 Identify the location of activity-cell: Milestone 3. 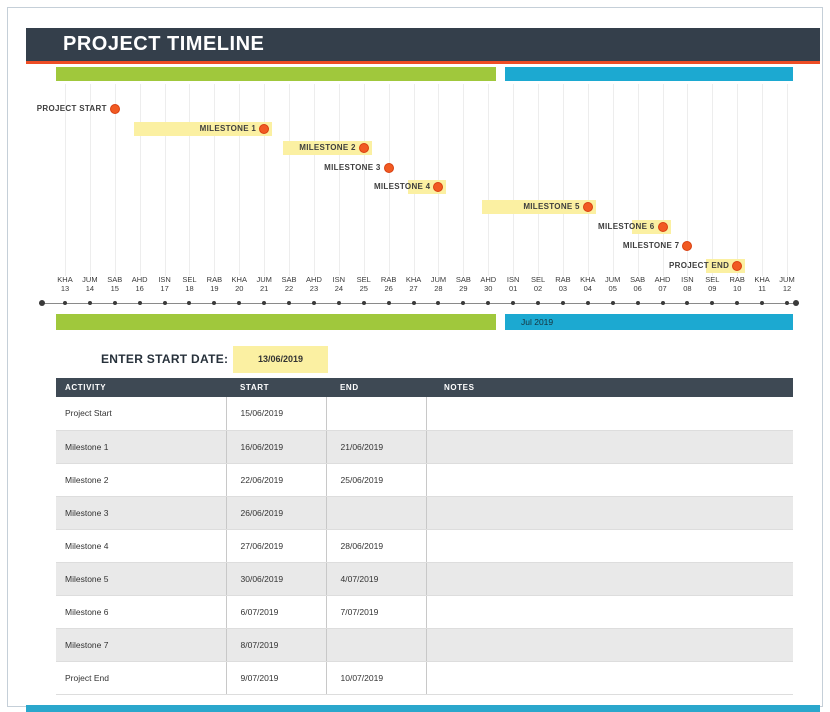
(141, 513).